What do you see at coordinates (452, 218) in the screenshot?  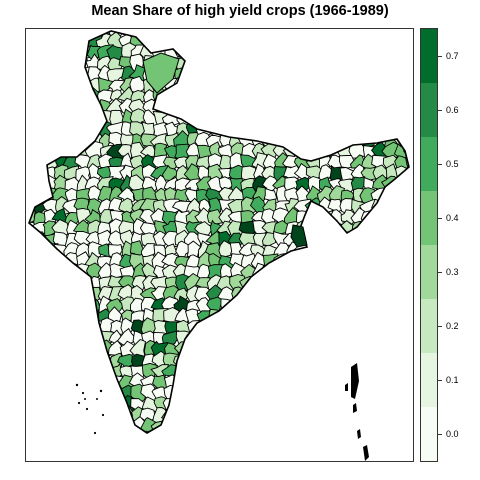 I see `legend-tick-label: 0.4` at bounding box center [452, 218].